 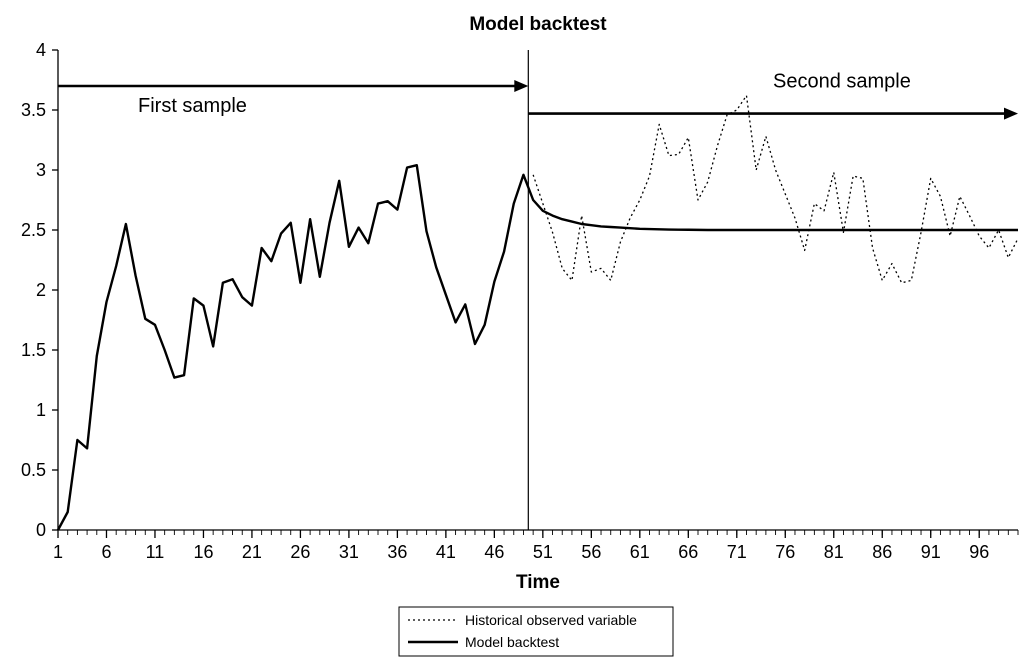 What do you see at coordinates (512, 642) in the screenshot?
I see `legend-label-model: Model backtest` at bounding box center [512, 642].